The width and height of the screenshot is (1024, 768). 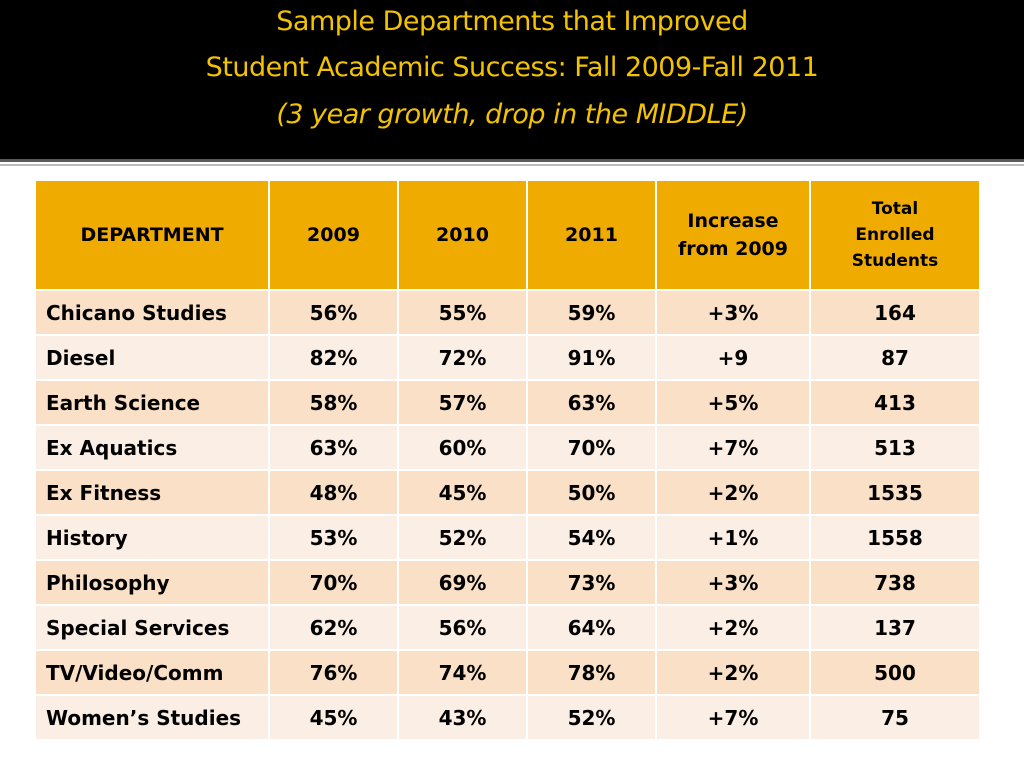 I want to click on table-row: Diesel 82% 72% 91% +9 87, so click(x=507, y=357).